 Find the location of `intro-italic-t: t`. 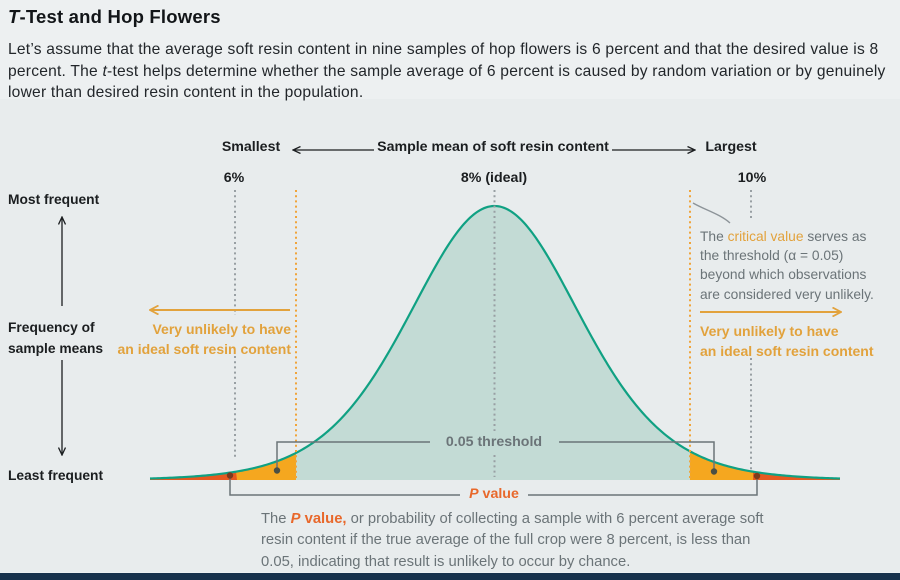

intro-italic-t: t is located at coordinates (105, 71).